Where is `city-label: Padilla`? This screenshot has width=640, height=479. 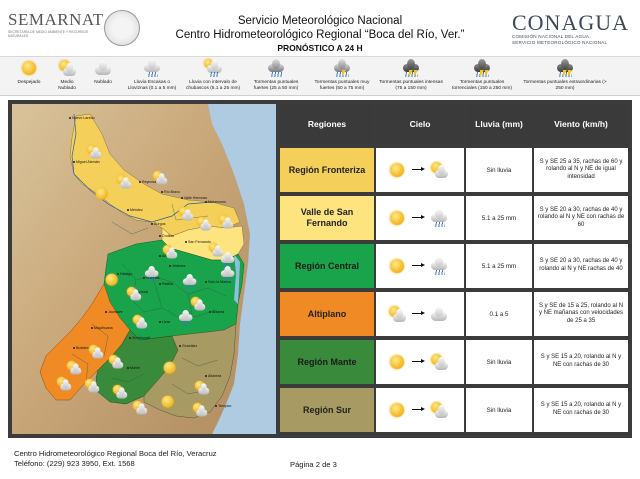
city-label: Padilla is located at coordinates (167, 284).